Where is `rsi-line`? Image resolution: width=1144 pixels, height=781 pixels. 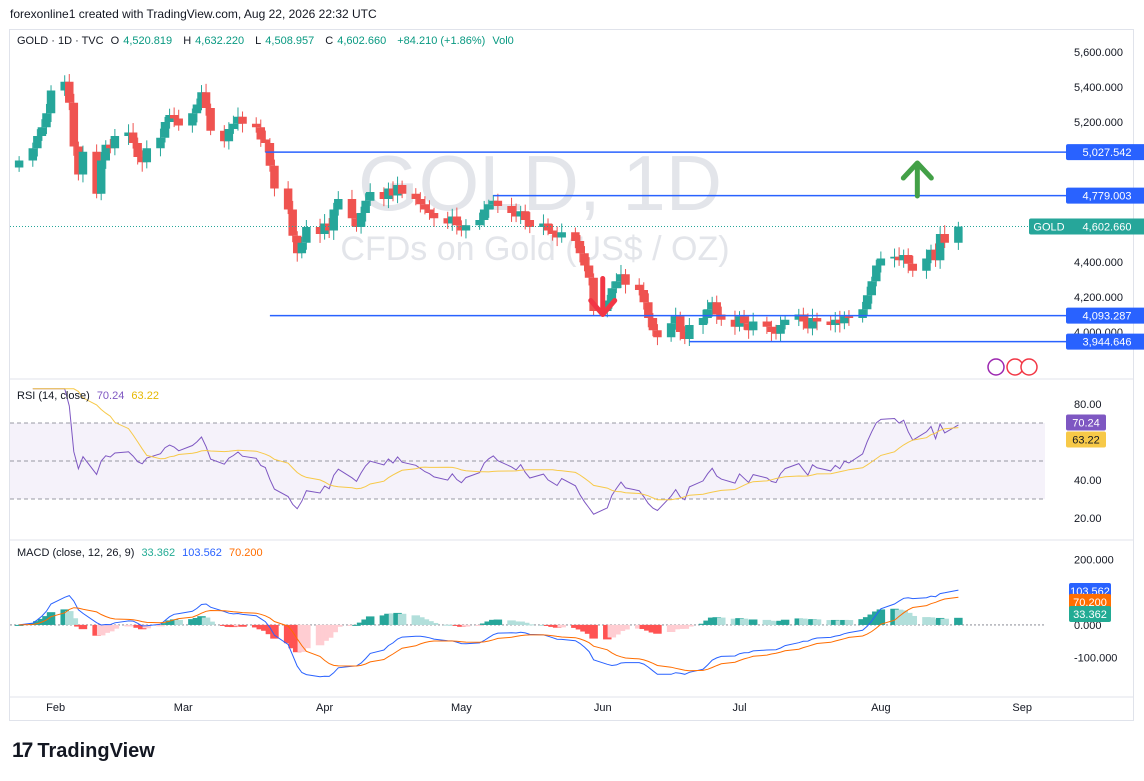 rsi-line is located at coordinates (495, 451).